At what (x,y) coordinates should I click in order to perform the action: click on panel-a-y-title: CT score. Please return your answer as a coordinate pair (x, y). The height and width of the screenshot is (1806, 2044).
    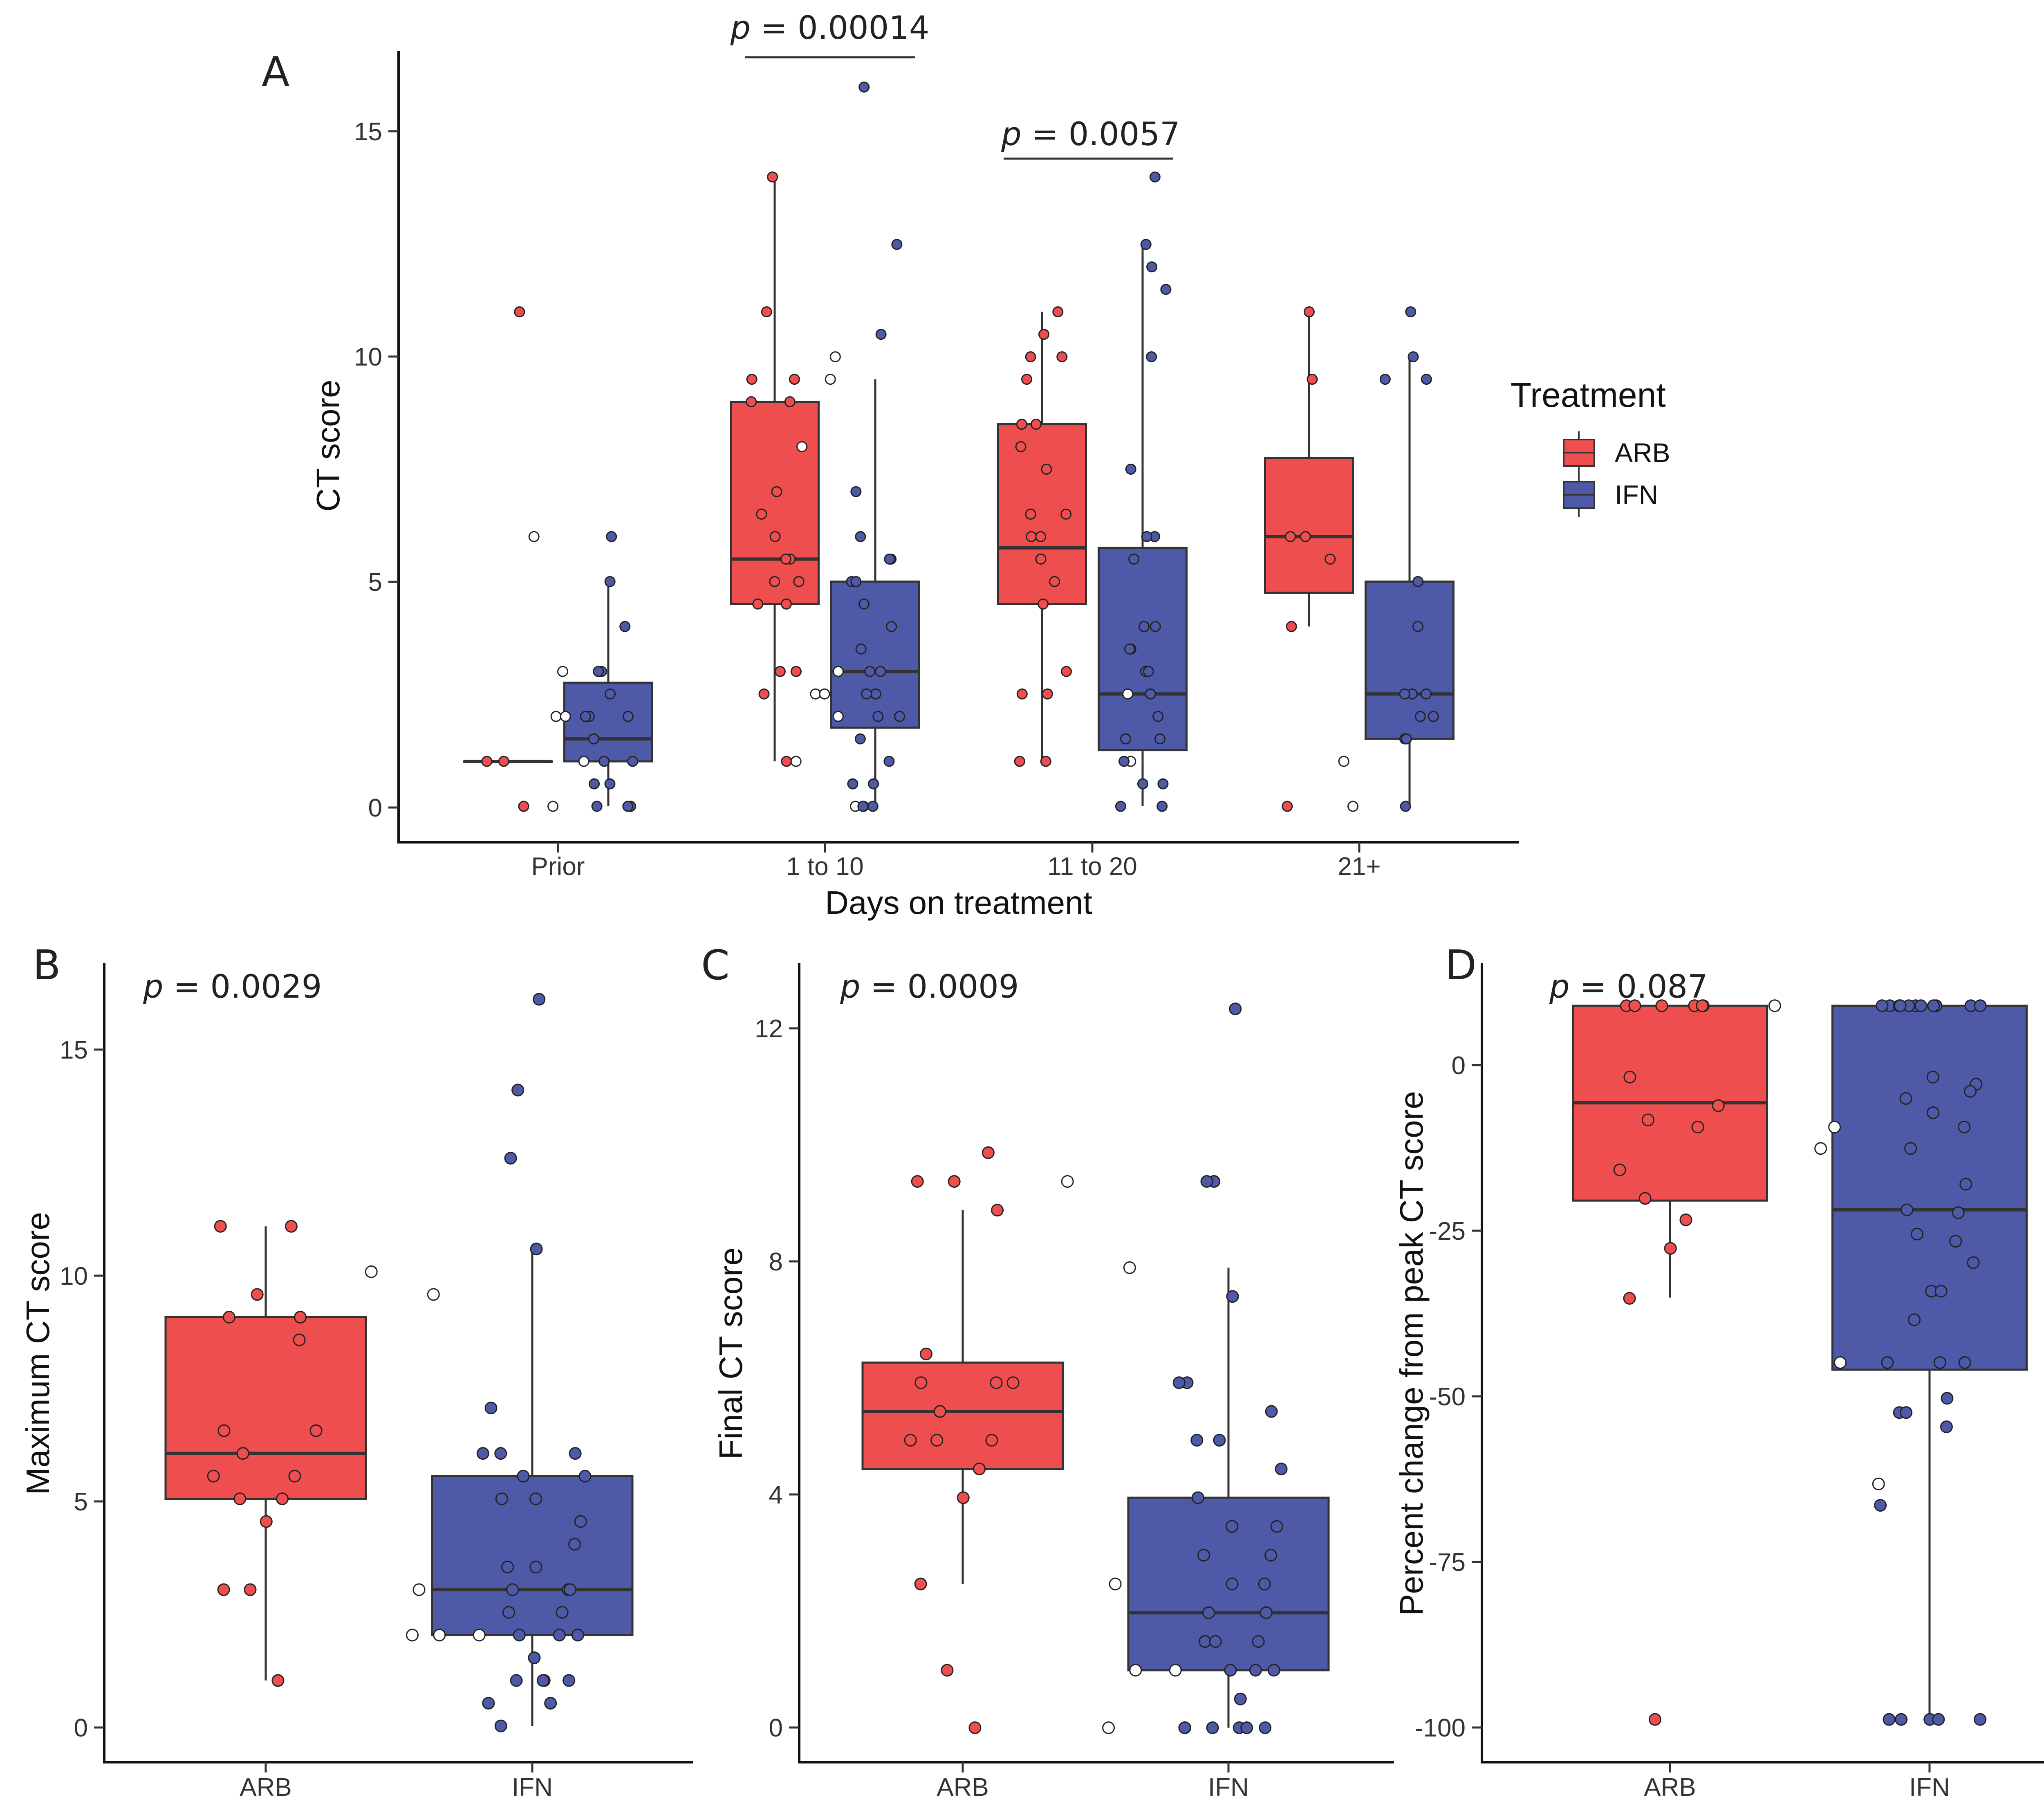
    Looking at the image, I should click on (328, 445).